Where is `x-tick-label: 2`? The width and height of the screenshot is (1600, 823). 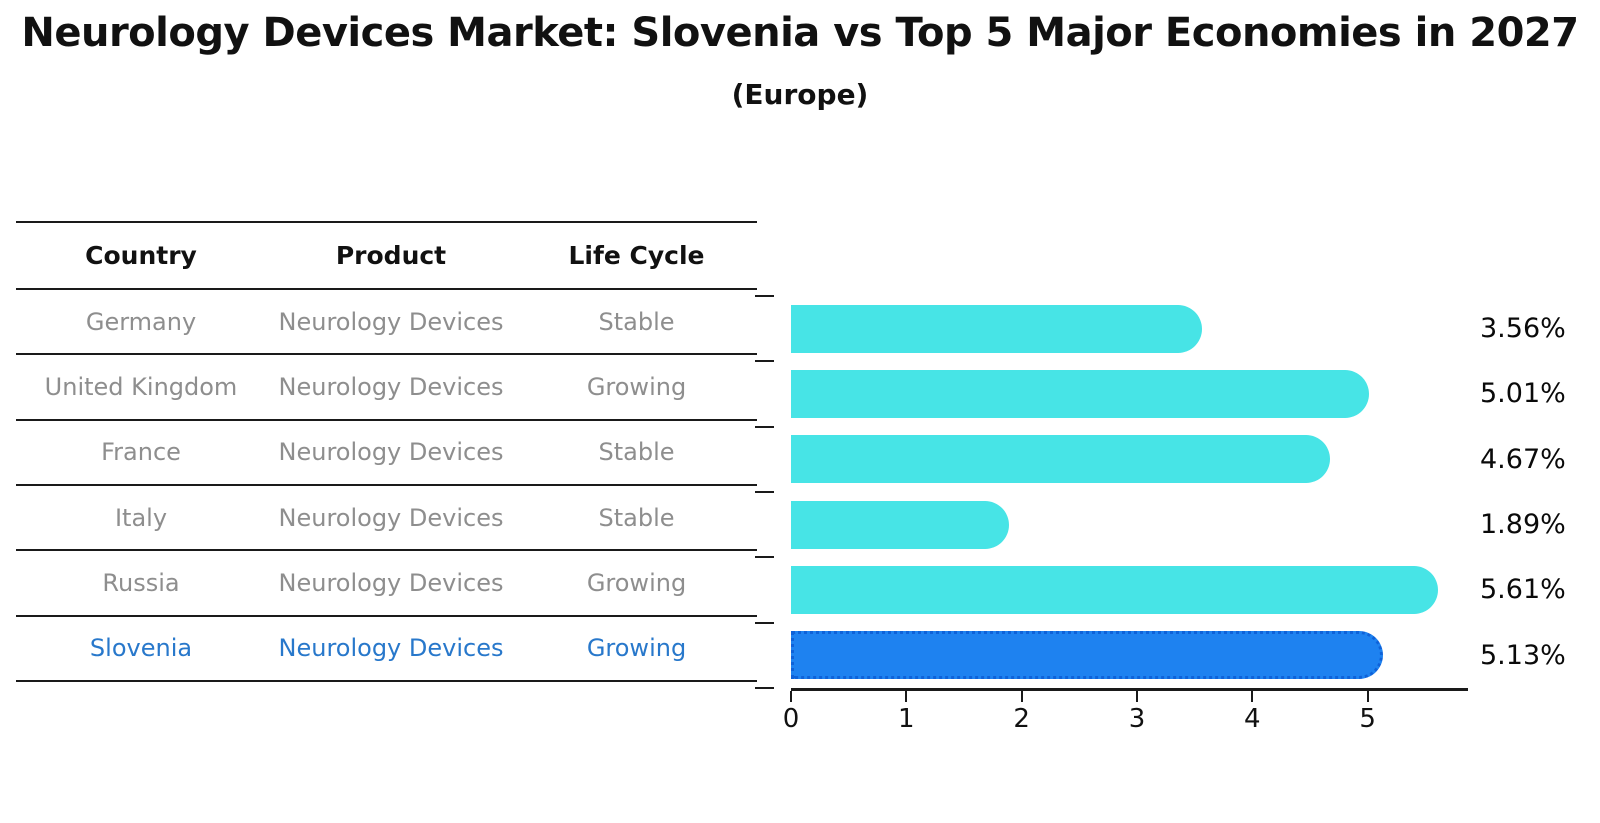
x-tick-label: 2 is located at coordinates (1021, 719).